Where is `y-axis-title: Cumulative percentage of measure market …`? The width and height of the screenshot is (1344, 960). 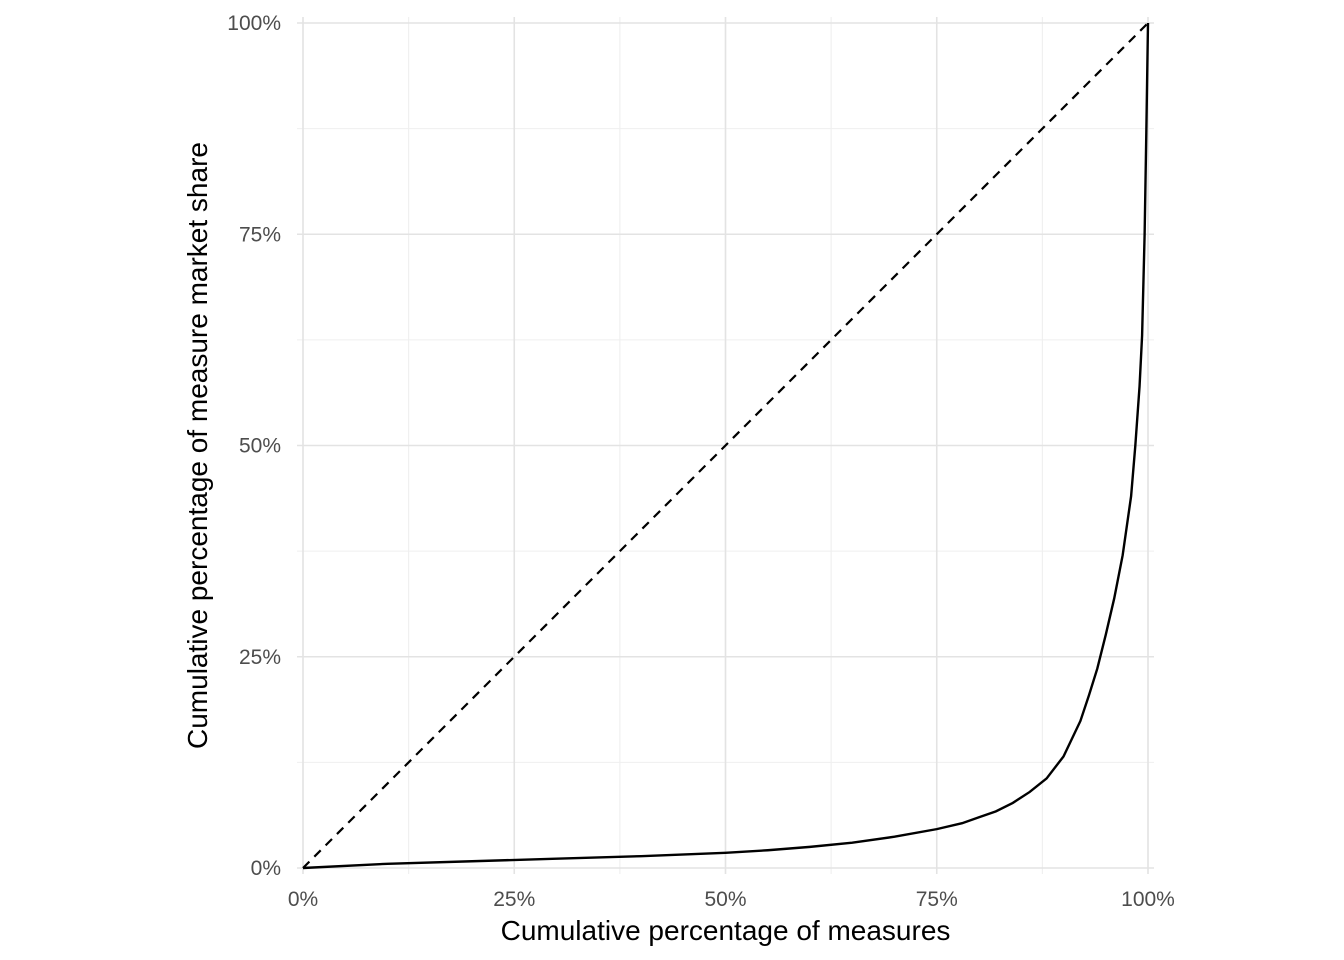
y-axis-title: Cumulative percentage of measure market … is located at coordinates (197, 445).